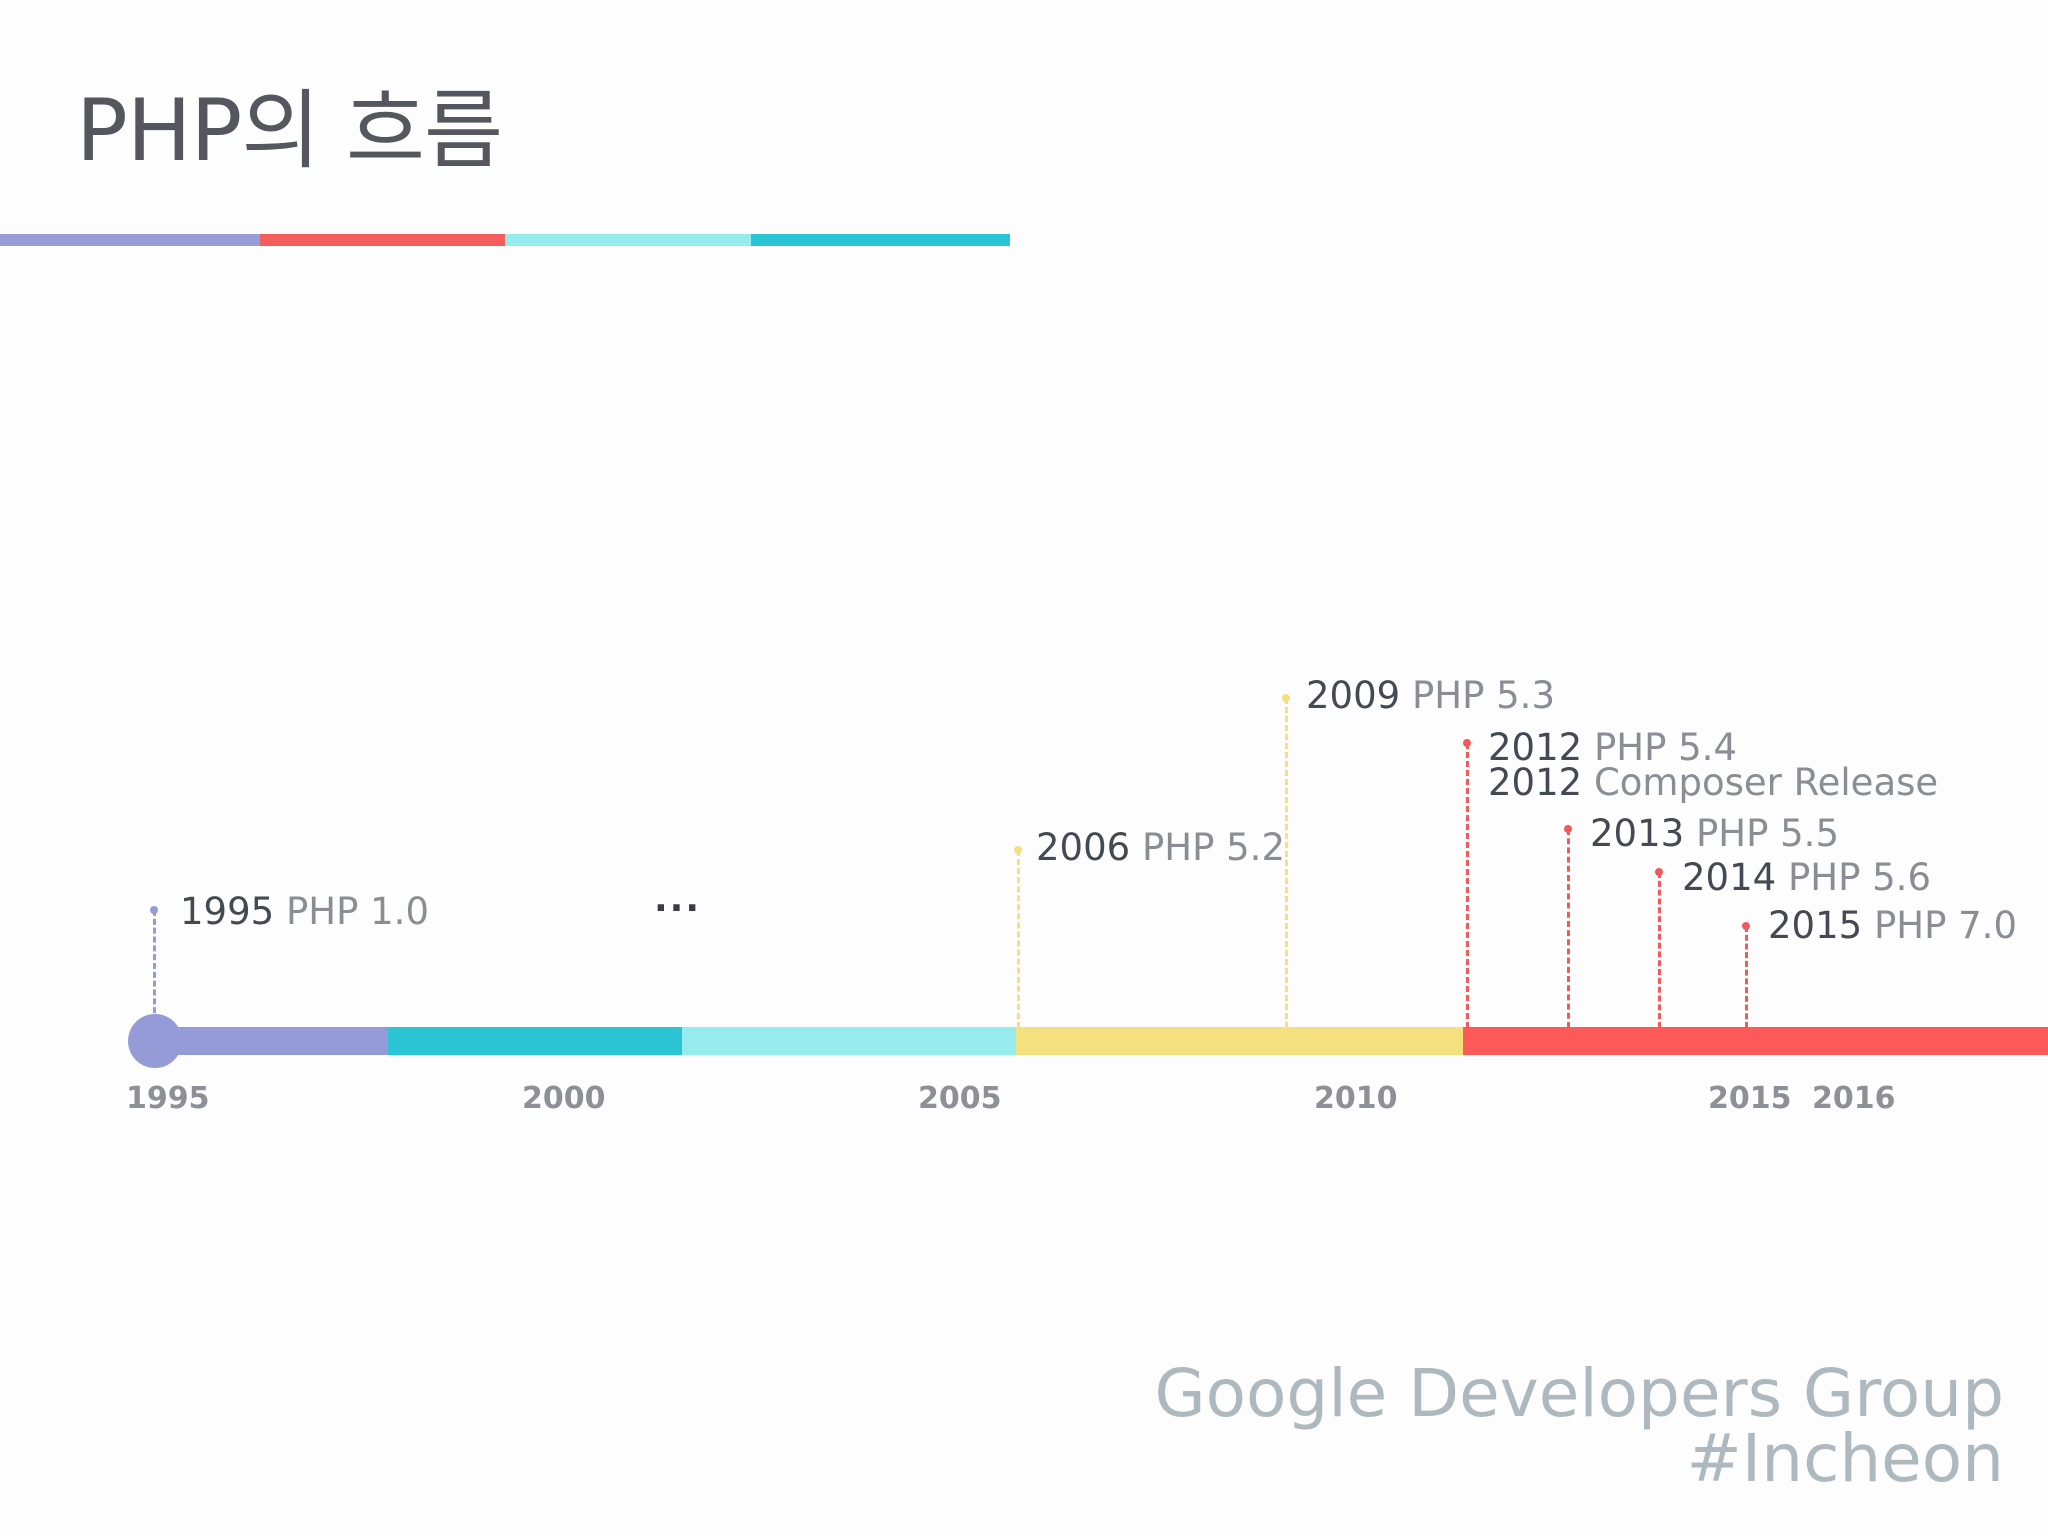 The width and height of the screenshot is (2048, 1536). Describe the element at coordinates (1746, 926) in the screenshot. I see `event-dot-2015` at that location.